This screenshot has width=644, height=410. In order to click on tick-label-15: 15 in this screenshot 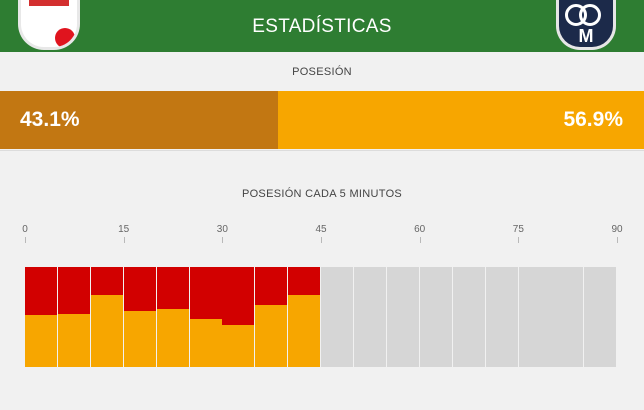, I will do `click(124, 229)`.